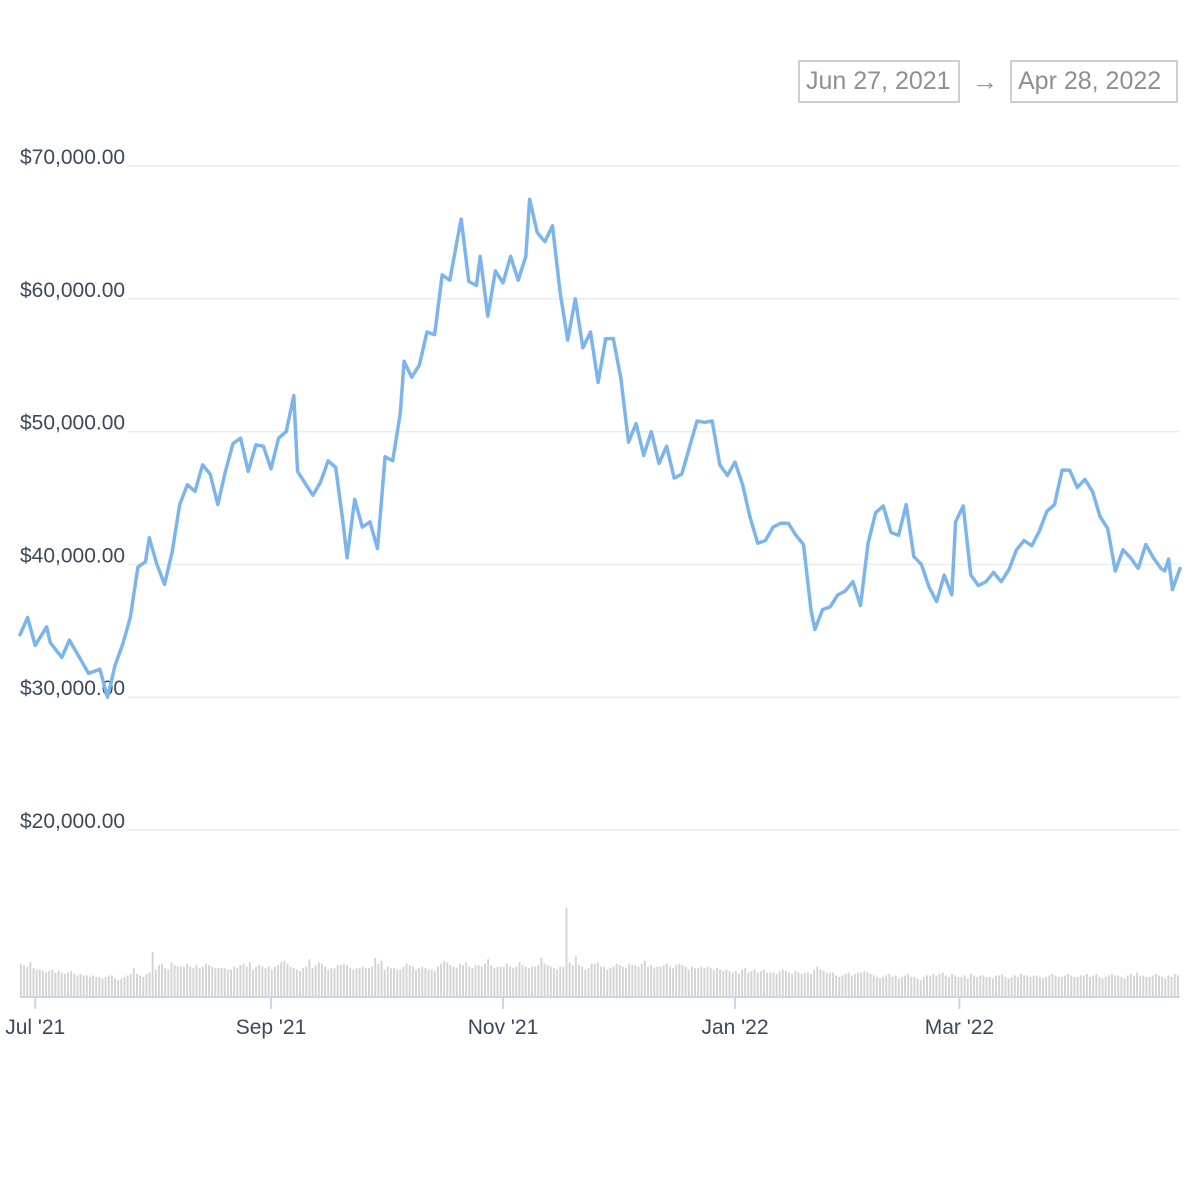 This screenshot has width=1200, height=1200. What do you see at coordinates (879, 81) in the screenshot?
I see `start-date-input` at bounding box center [879, 81].